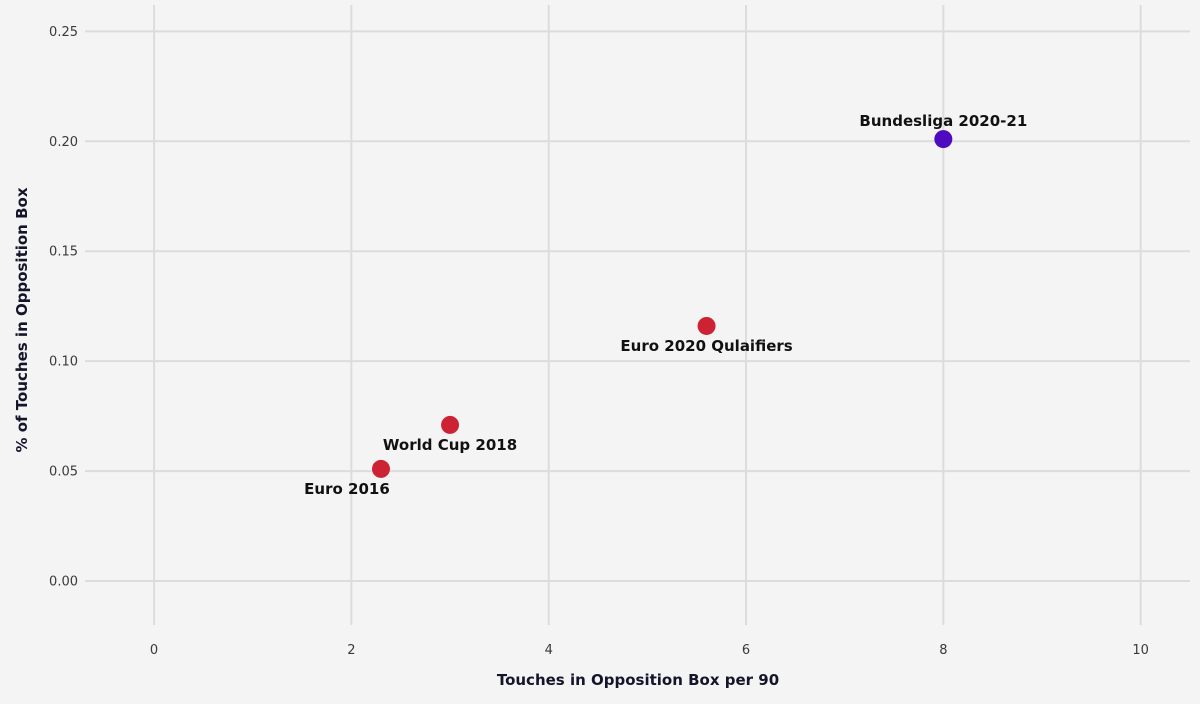  Describe the element at coordinates (63, 362) in the screenshot. I see `y-tick-label: 0.10` at that location.